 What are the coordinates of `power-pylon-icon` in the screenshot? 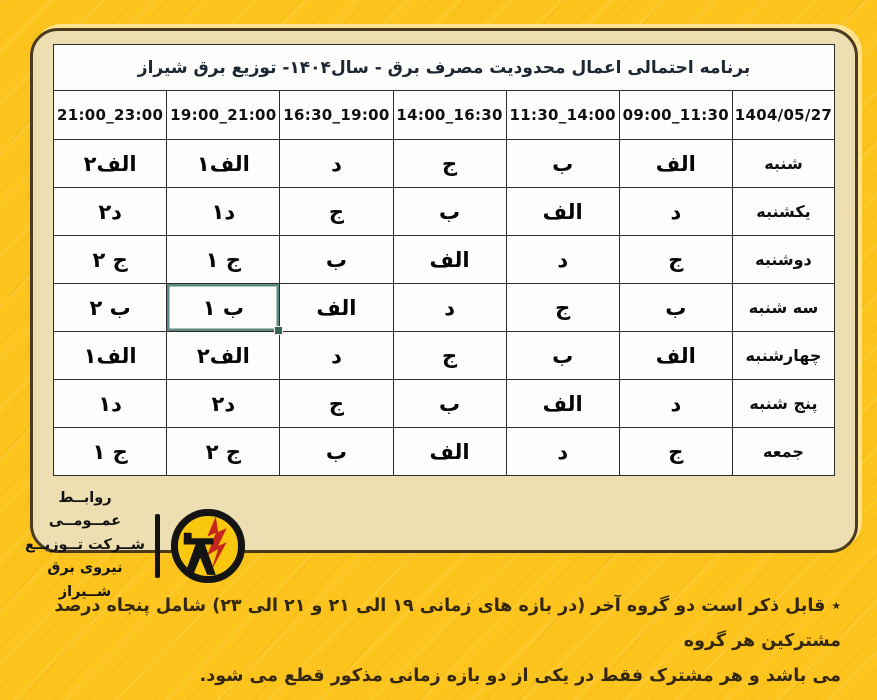 It's located at (199, 553).